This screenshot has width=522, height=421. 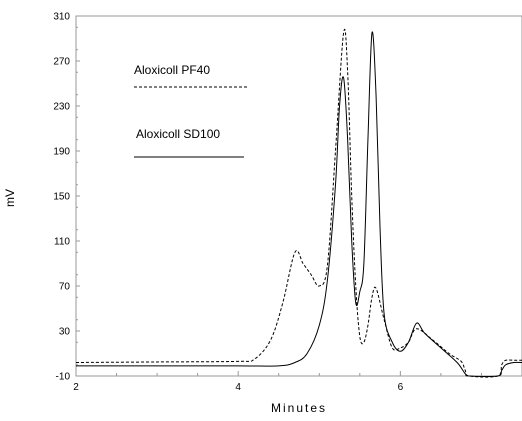 I want to click on y-tick-label: 30, so click(x=65, y=332).